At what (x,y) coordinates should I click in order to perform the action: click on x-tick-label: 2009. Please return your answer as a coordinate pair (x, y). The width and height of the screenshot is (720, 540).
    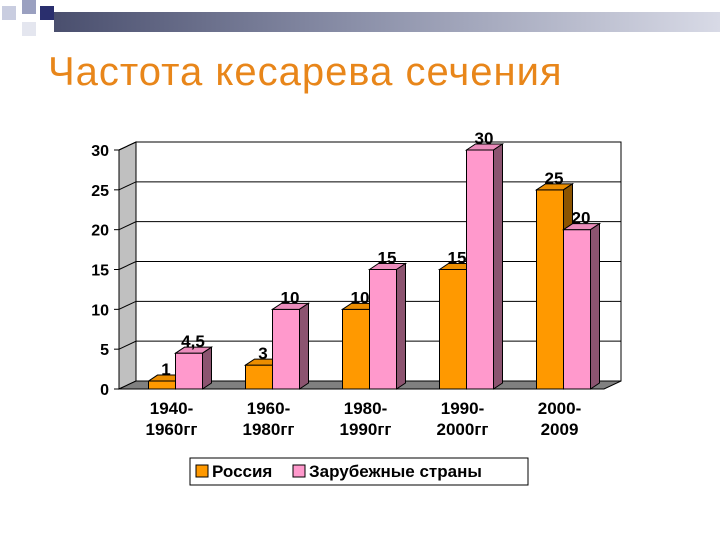
    Looking at the image, I should click on (560, 429).